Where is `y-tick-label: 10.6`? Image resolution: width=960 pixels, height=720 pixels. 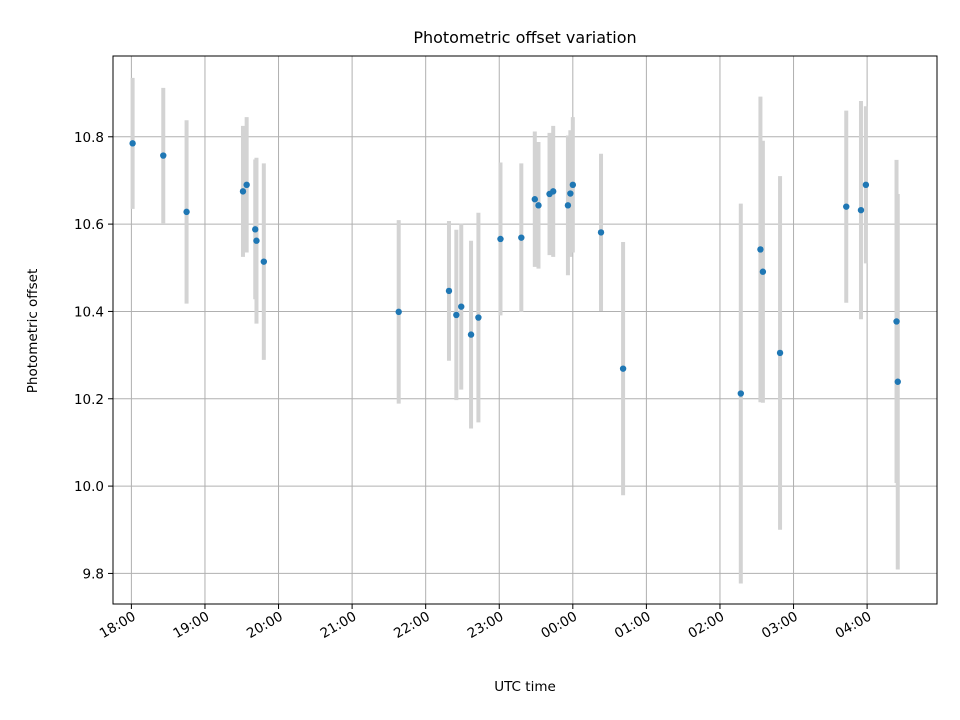 y-tick-label: 10.6 is located at coordinates (89, 225).